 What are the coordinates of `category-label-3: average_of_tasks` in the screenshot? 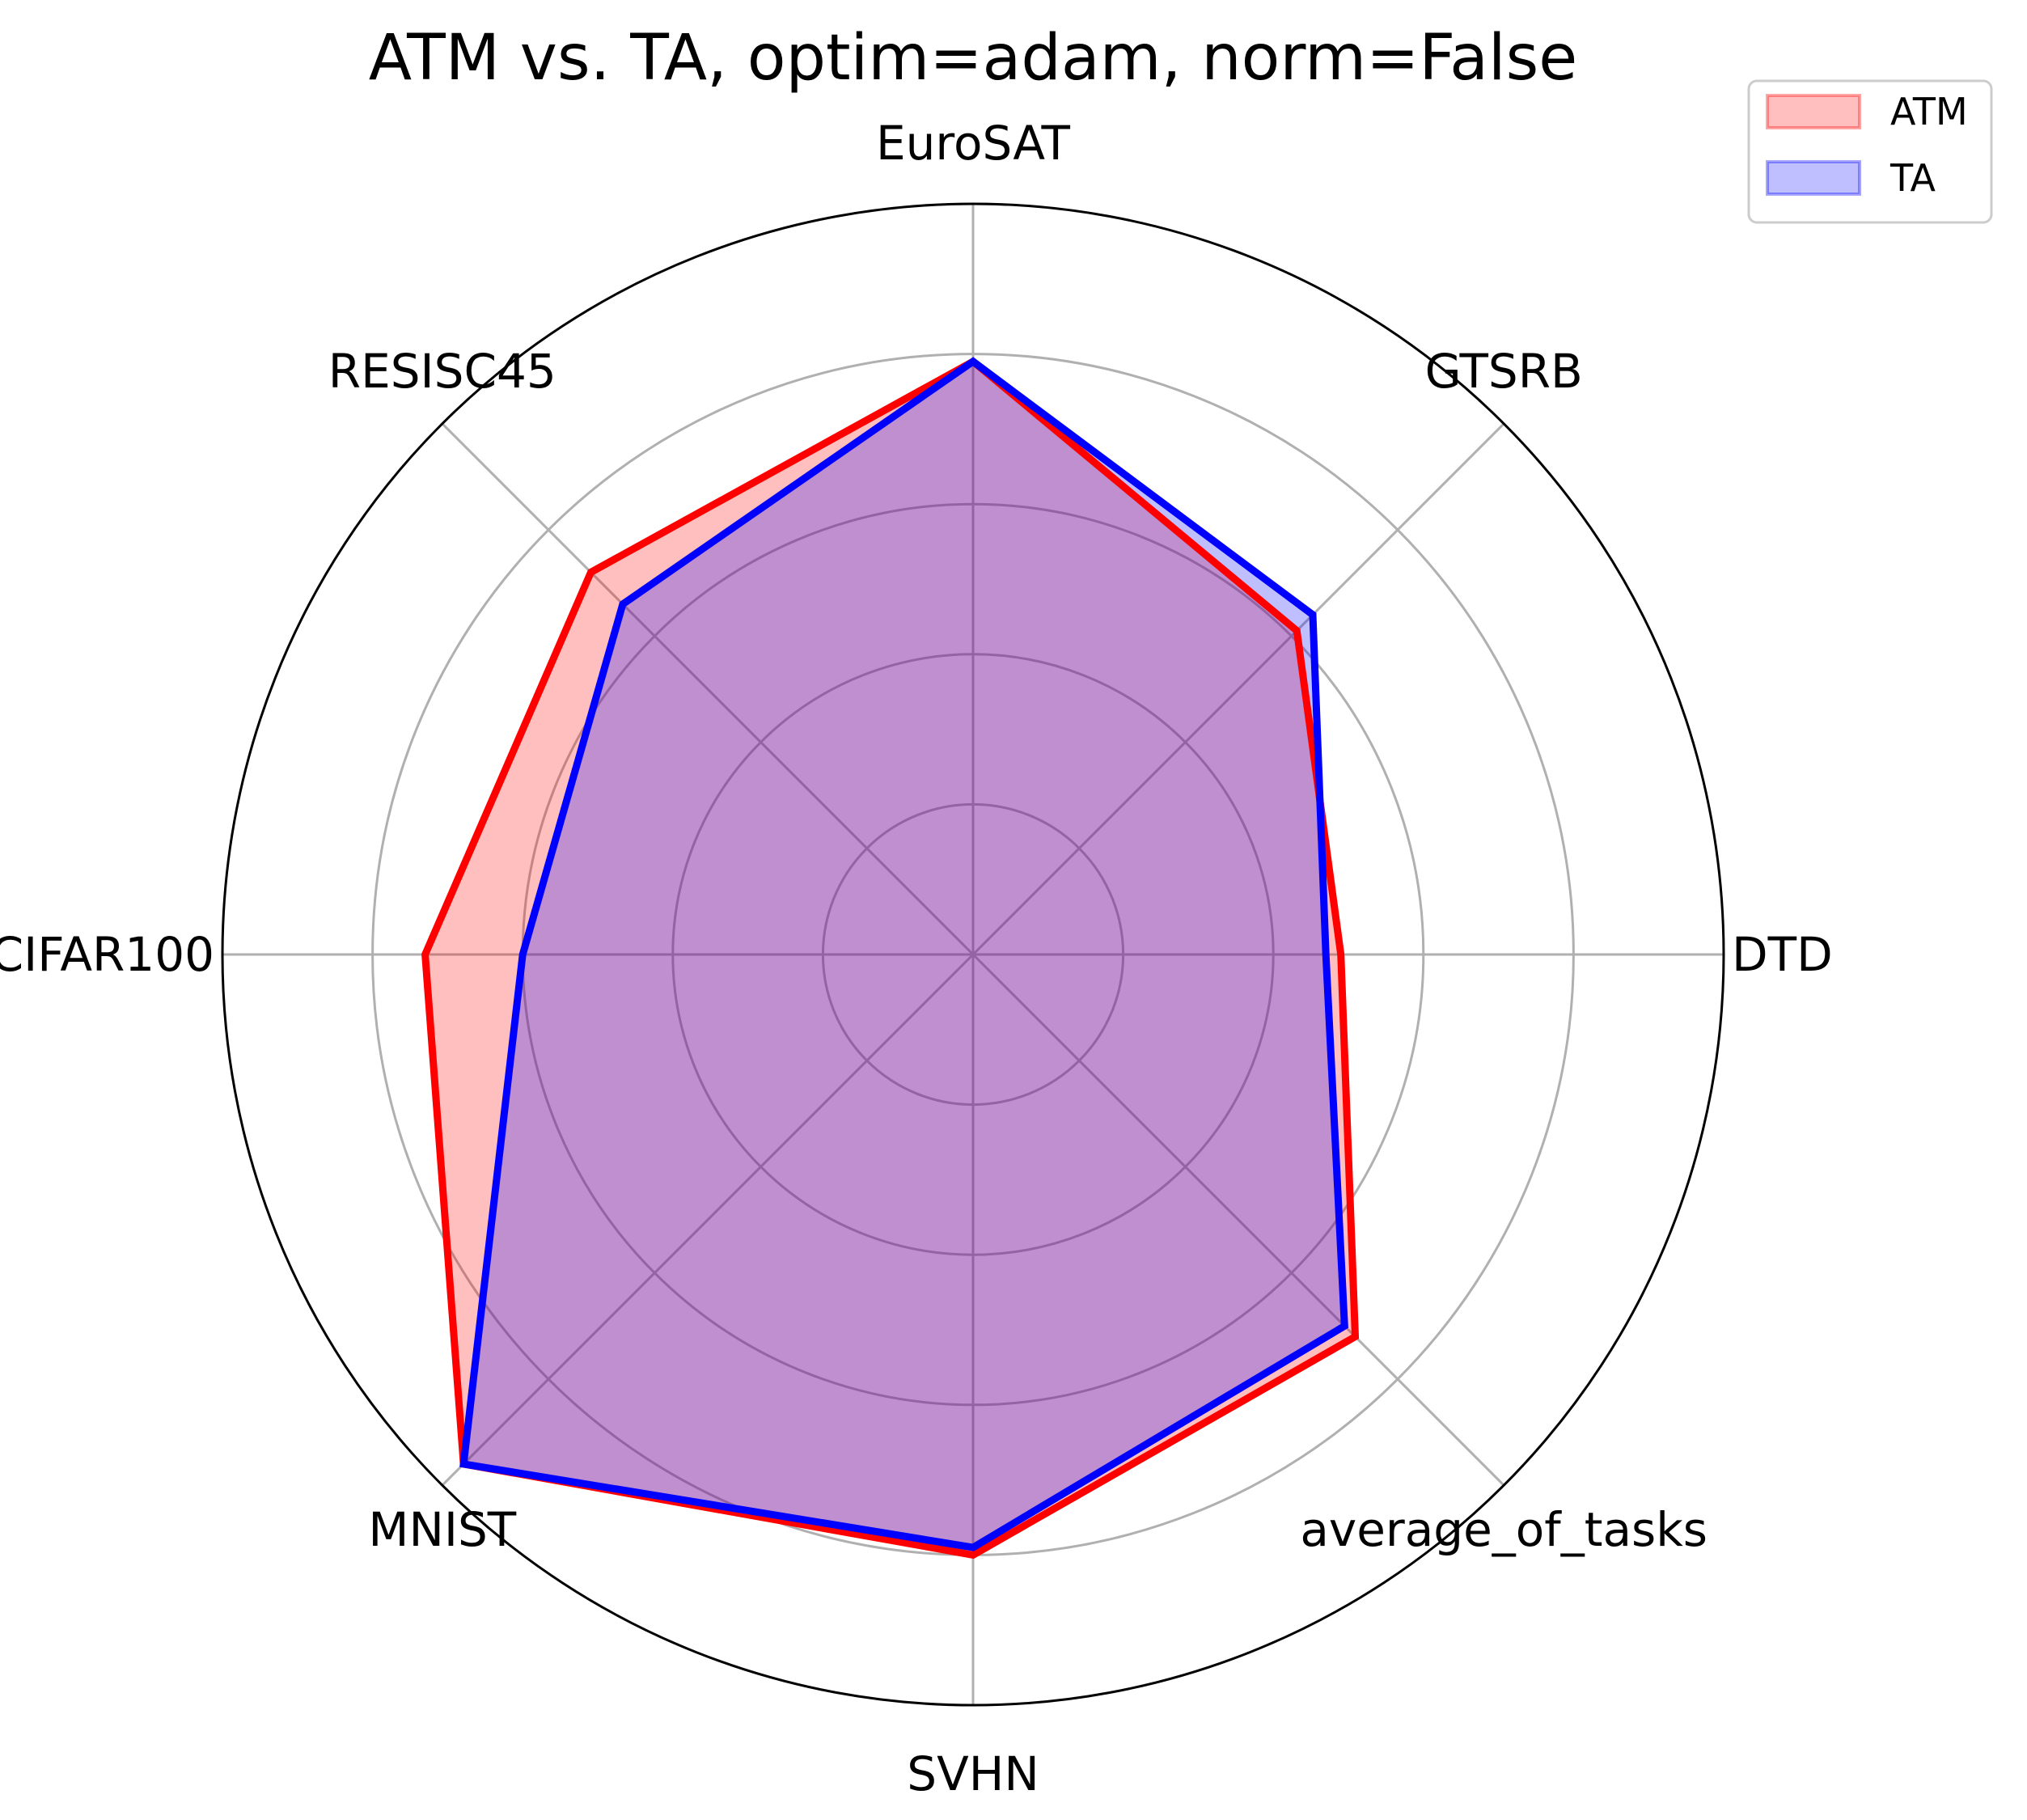 It's located at (1504, 1529).